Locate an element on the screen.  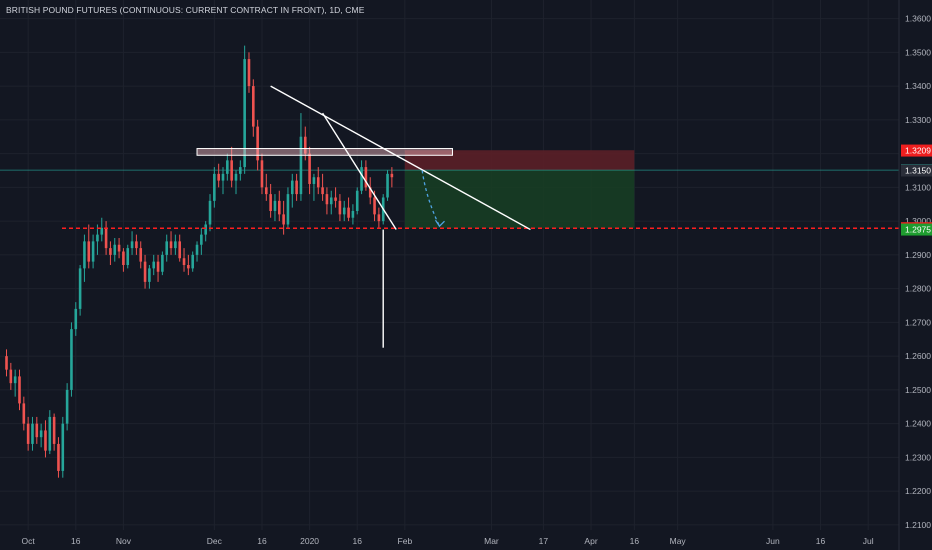
price-tick-label: 1.3300 is located at coordinates (918, 120).